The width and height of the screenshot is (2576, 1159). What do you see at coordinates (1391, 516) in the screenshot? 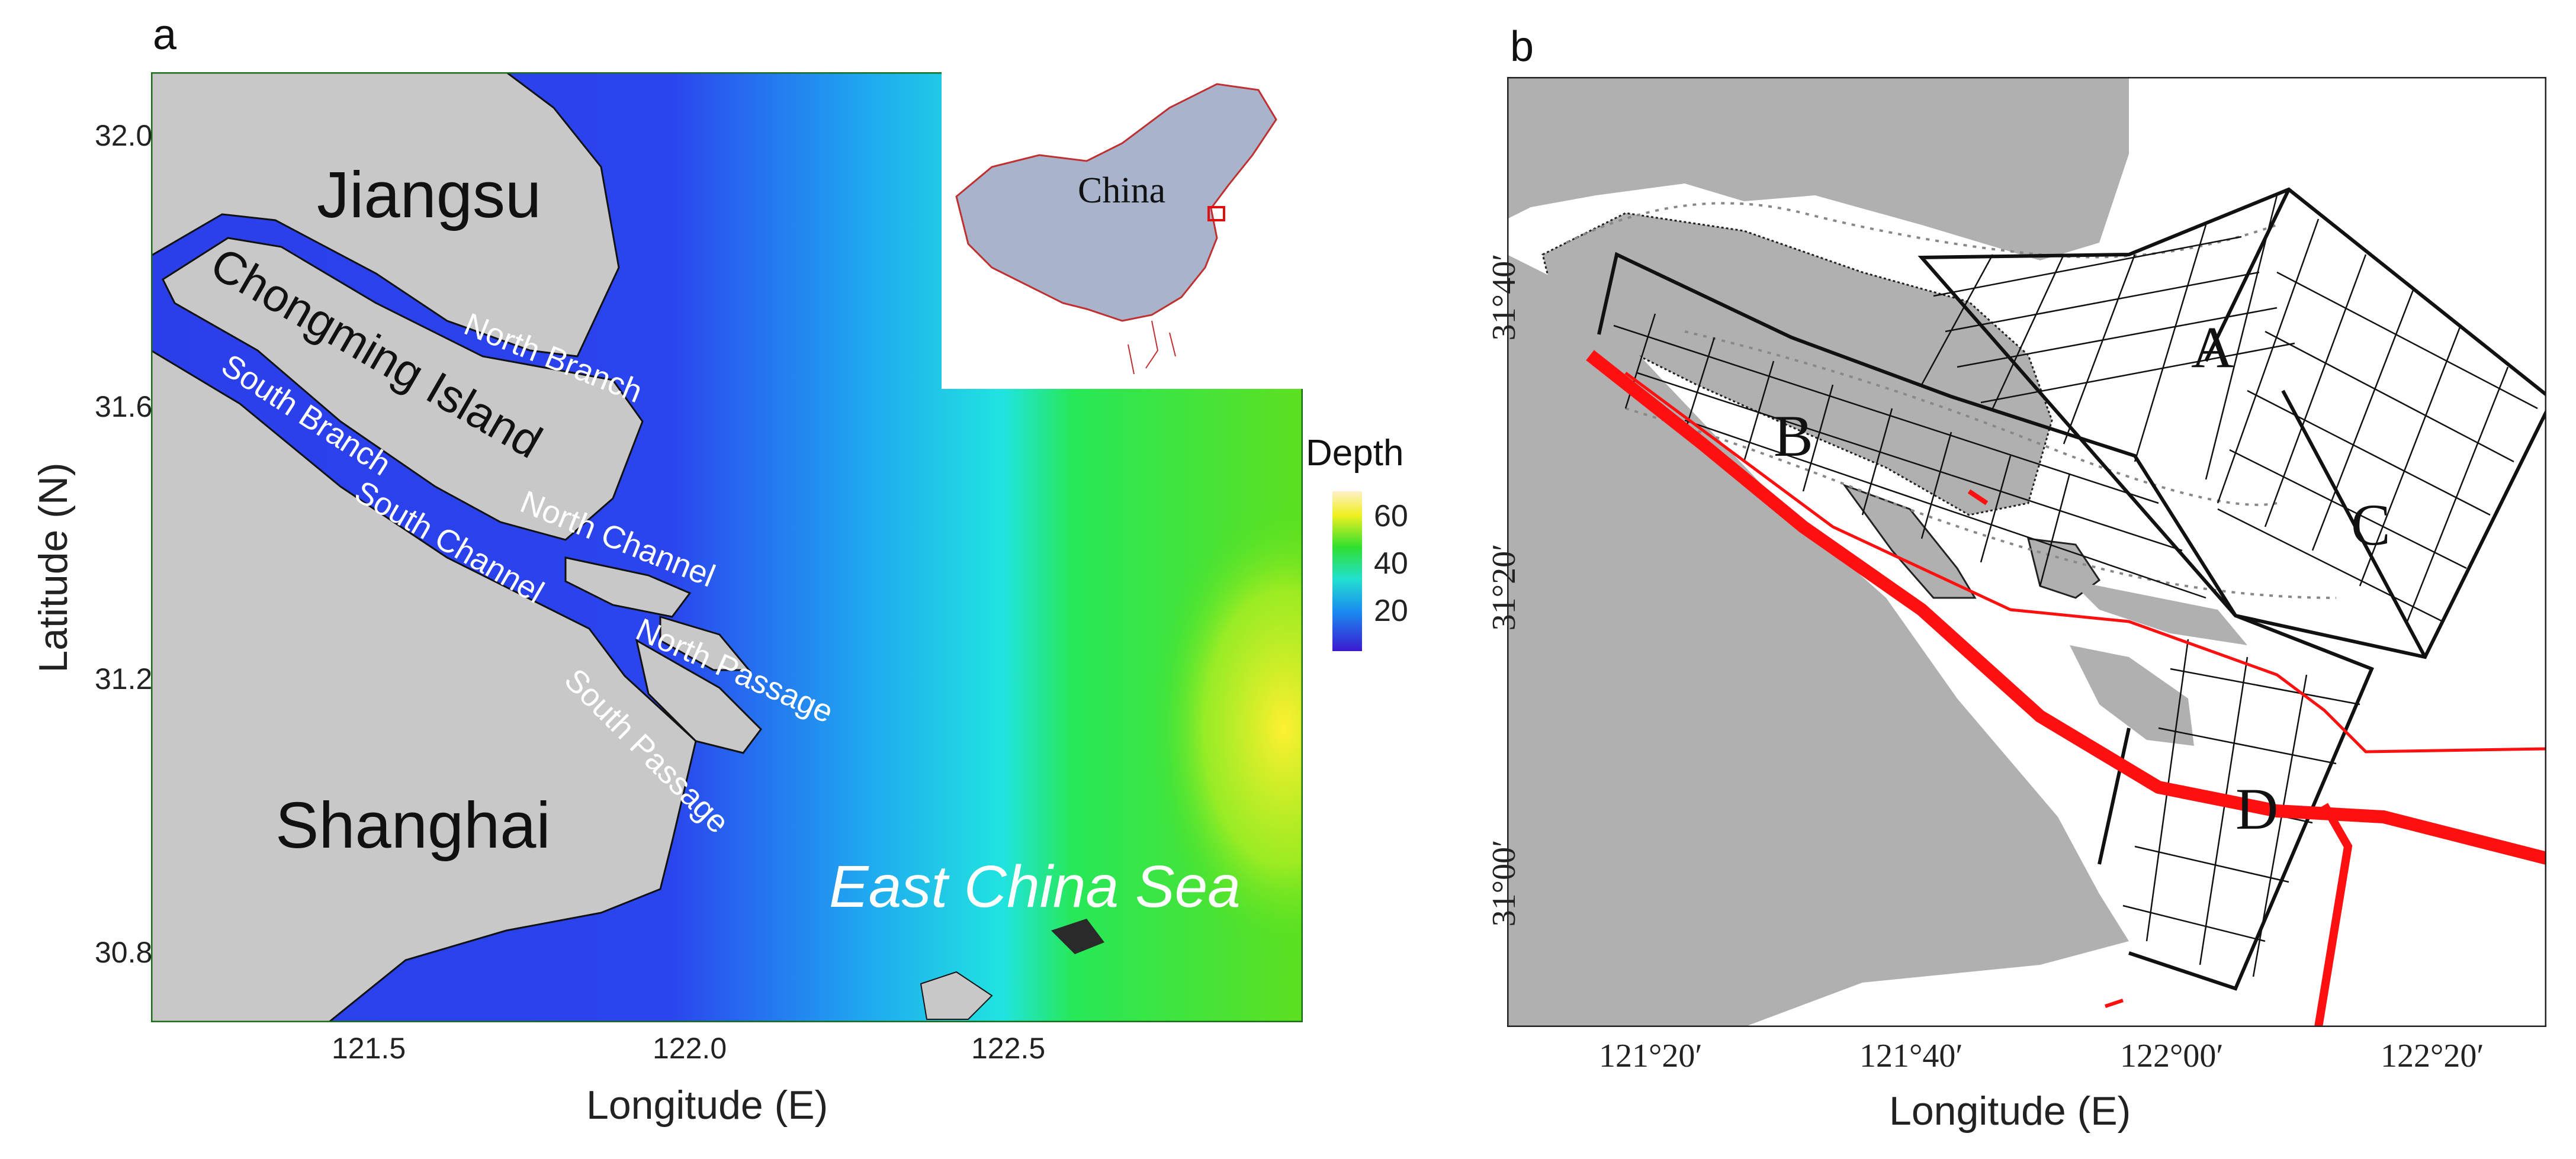
I see `depth-tick-60: 60` at bounding box center [1391, 516].